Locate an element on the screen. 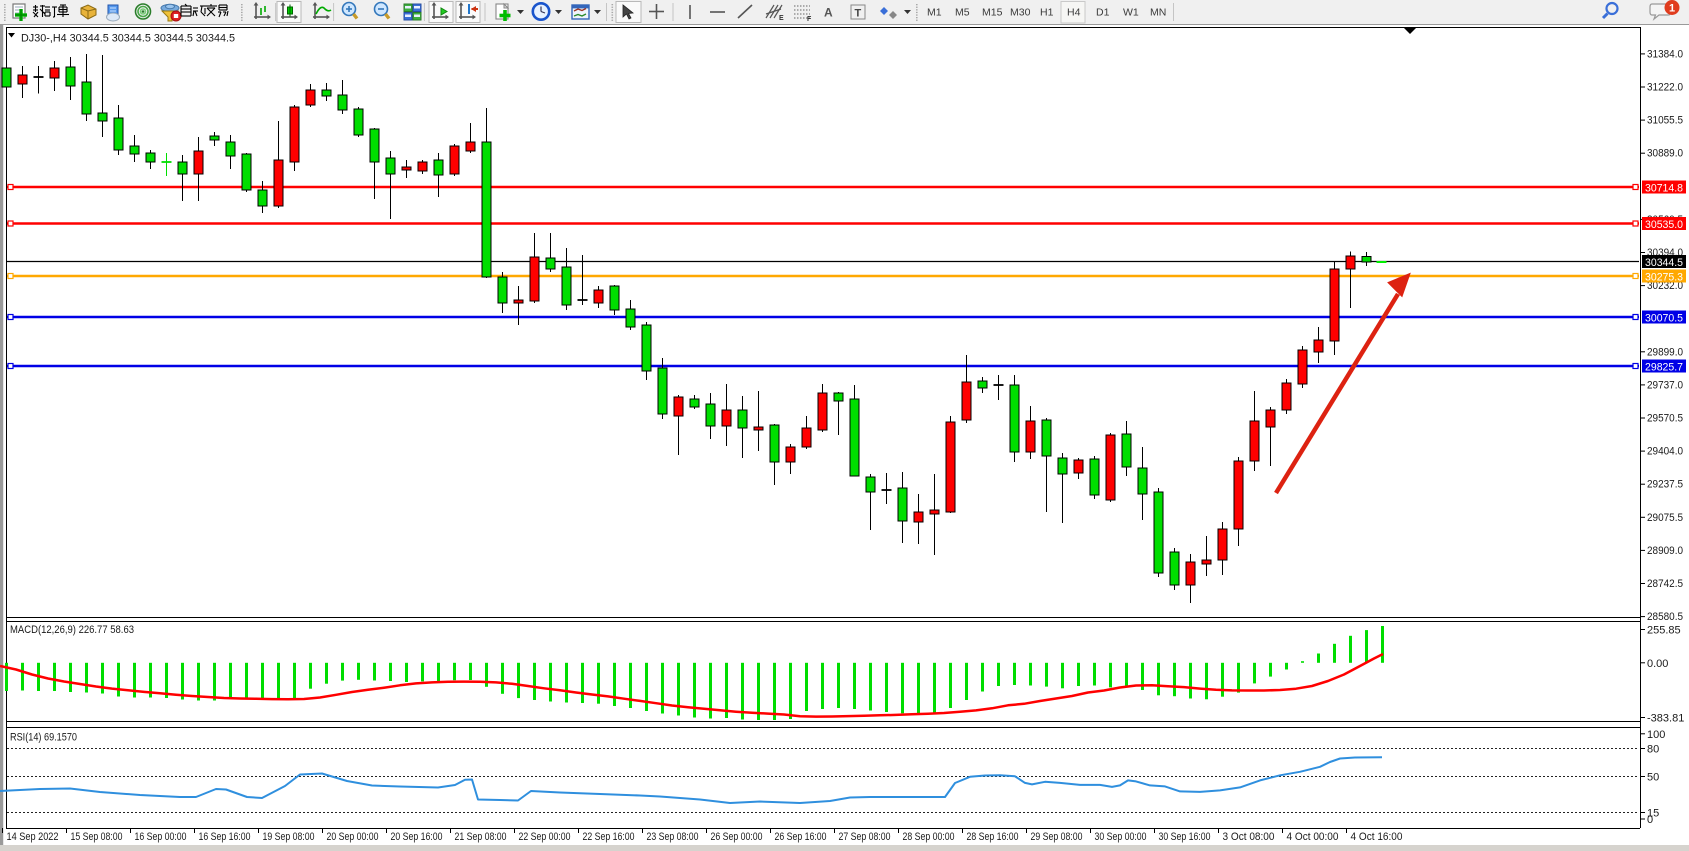 The width and height of the screenshot is (1689, 851). svg-text: MACD(12,26,9) 226.77 58.63 is located at coordinates (72, 630).